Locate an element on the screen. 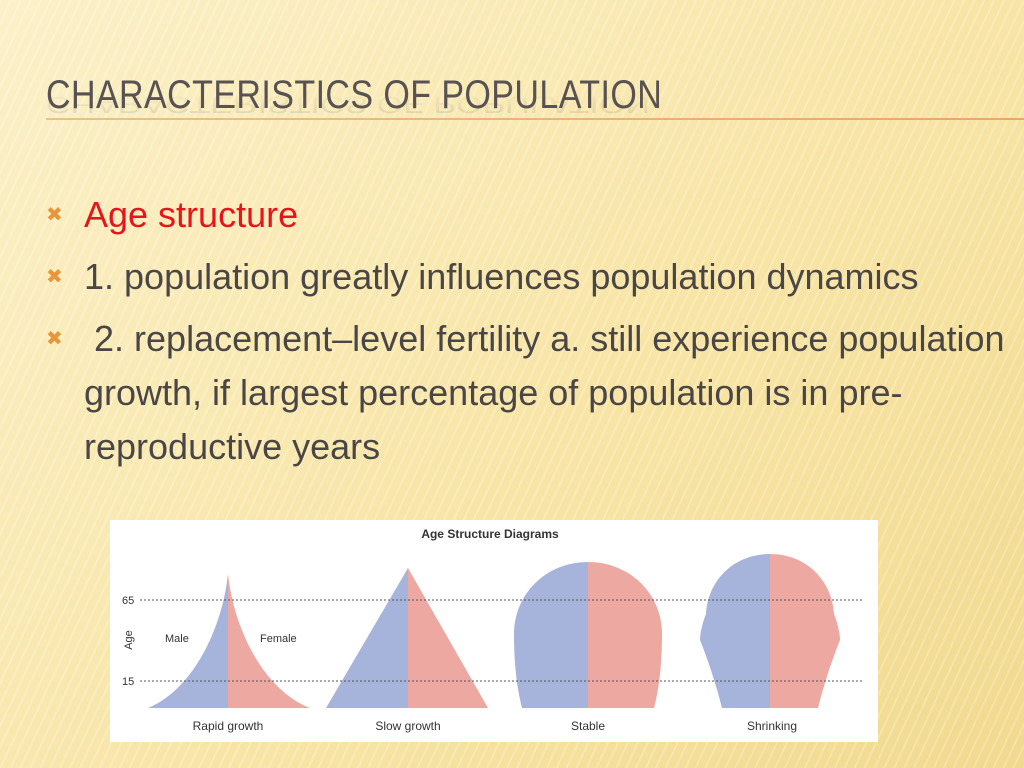  female-label: Female is located at coordinates (278, 639).